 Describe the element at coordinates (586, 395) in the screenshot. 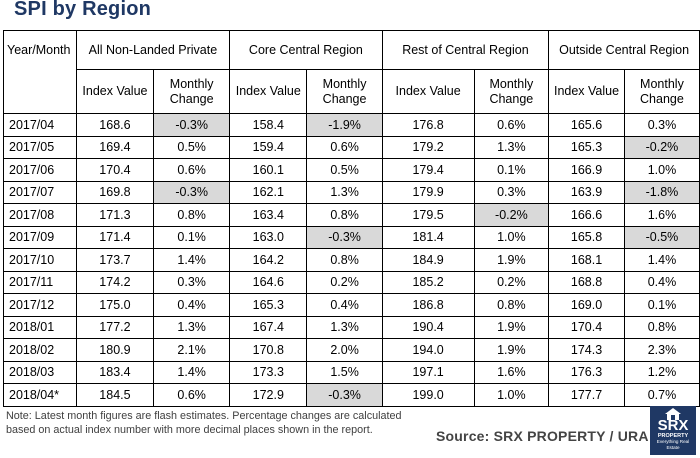

I see `index-value-cell: 177.7` at that location.